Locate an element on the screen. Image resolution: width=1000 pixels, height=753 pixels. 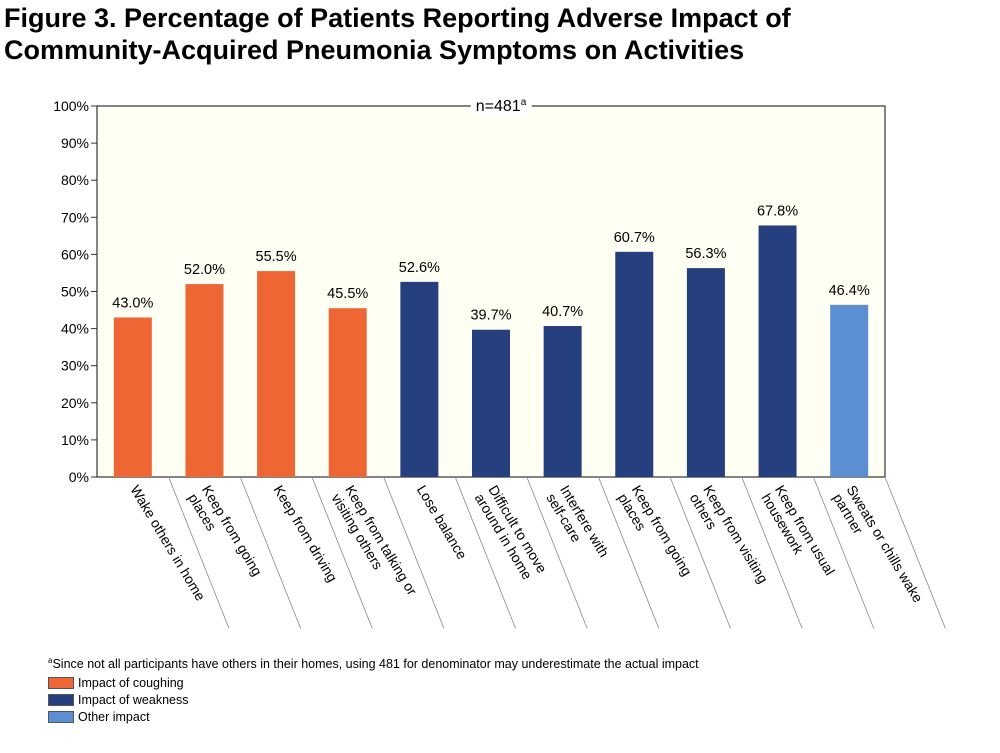
x-category-label: Difficult to movearound in home is located at coordinates (511, 533).